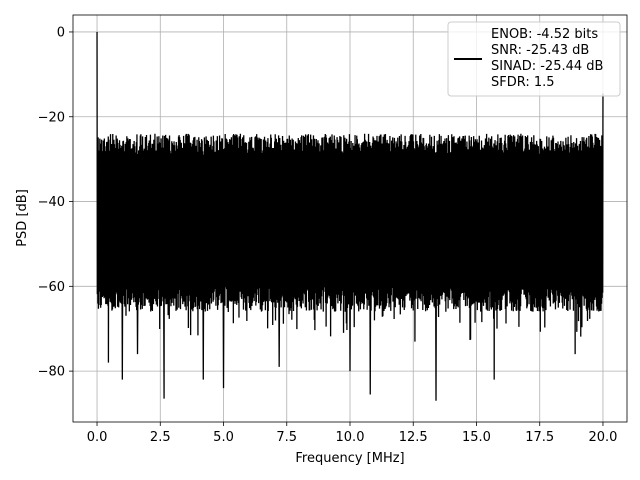 This screenshot has height=480, width=640. I want to click on x-tick-label: 2.5, so click(160, 437).